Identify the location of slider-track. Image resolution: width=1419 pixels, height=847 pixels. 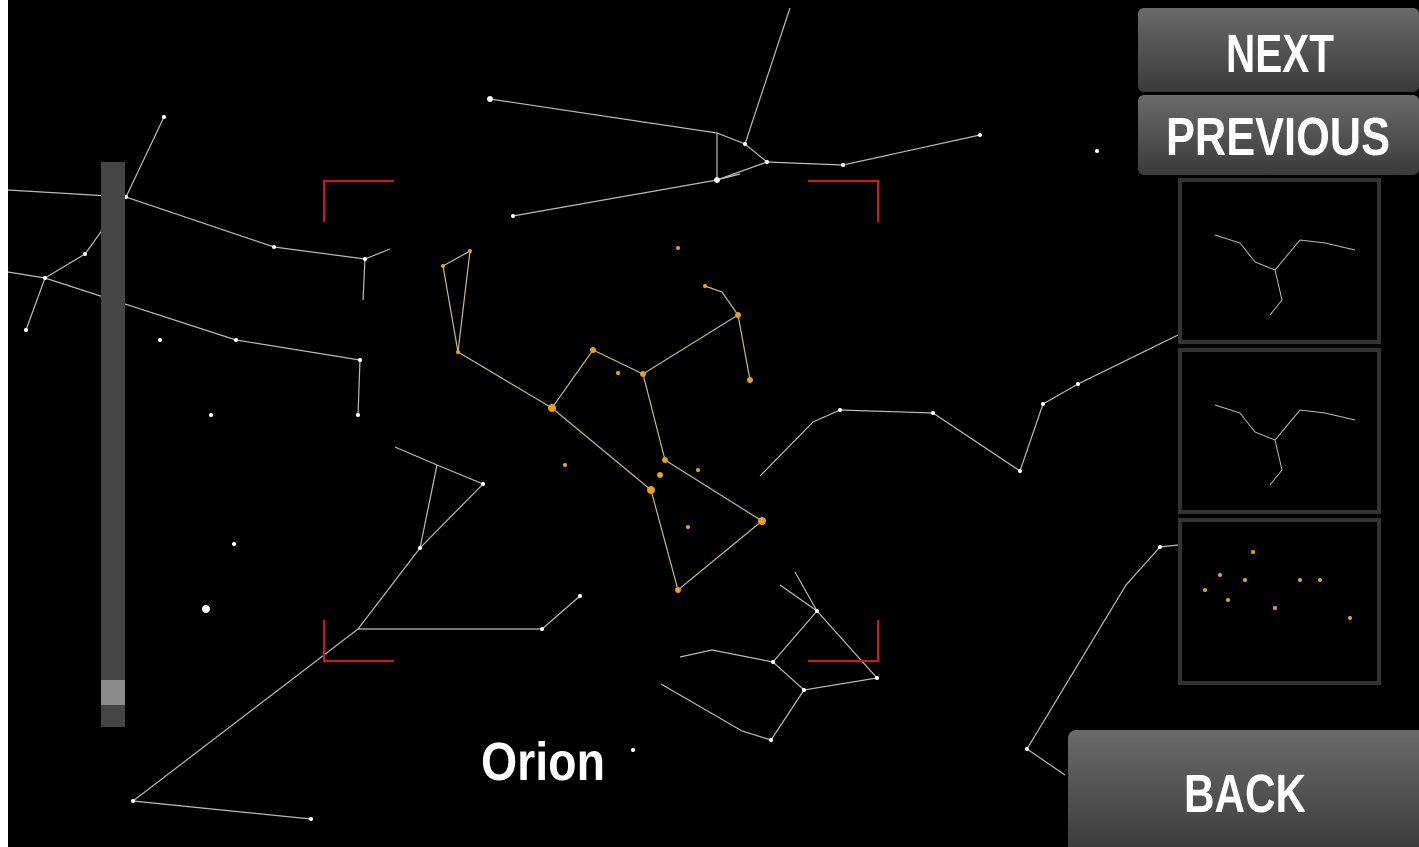
(113, 444).